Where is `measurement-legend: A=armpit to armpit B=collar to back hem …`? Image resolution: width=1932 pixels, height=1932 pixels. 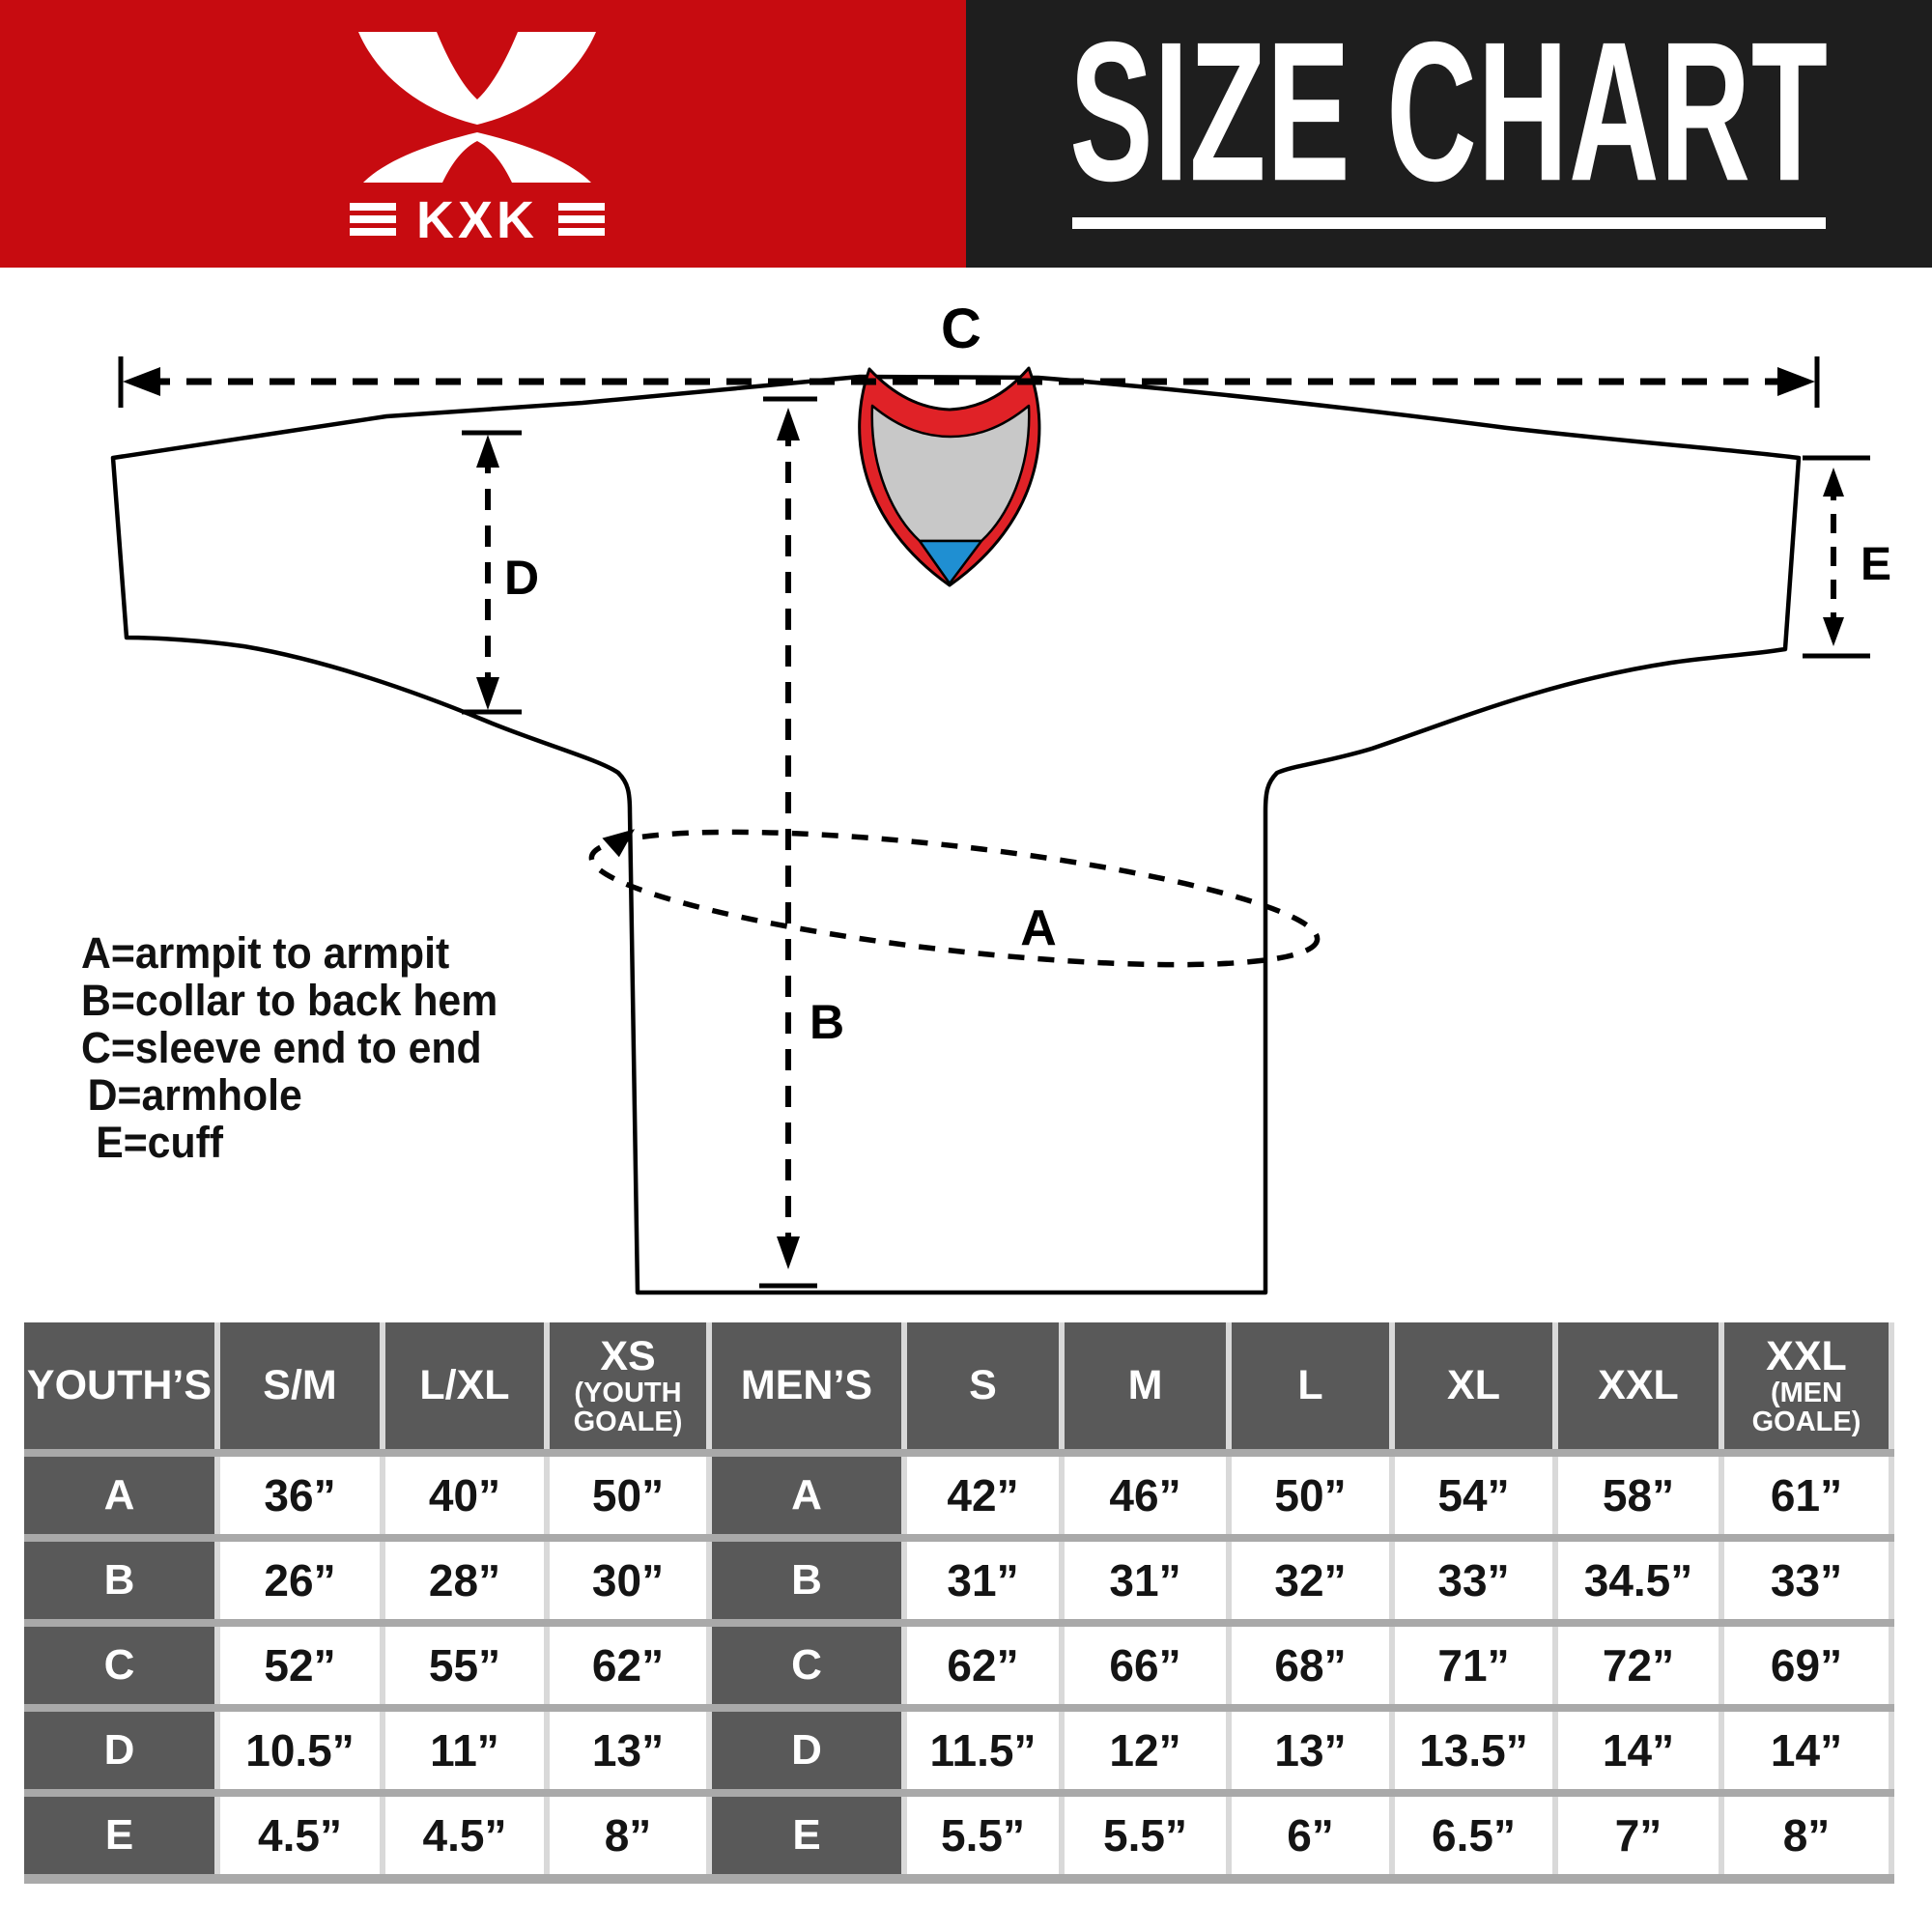
measurement-legend: A=armpit to armpit B=collar to back hem … is located at coordinates (356, 1047).